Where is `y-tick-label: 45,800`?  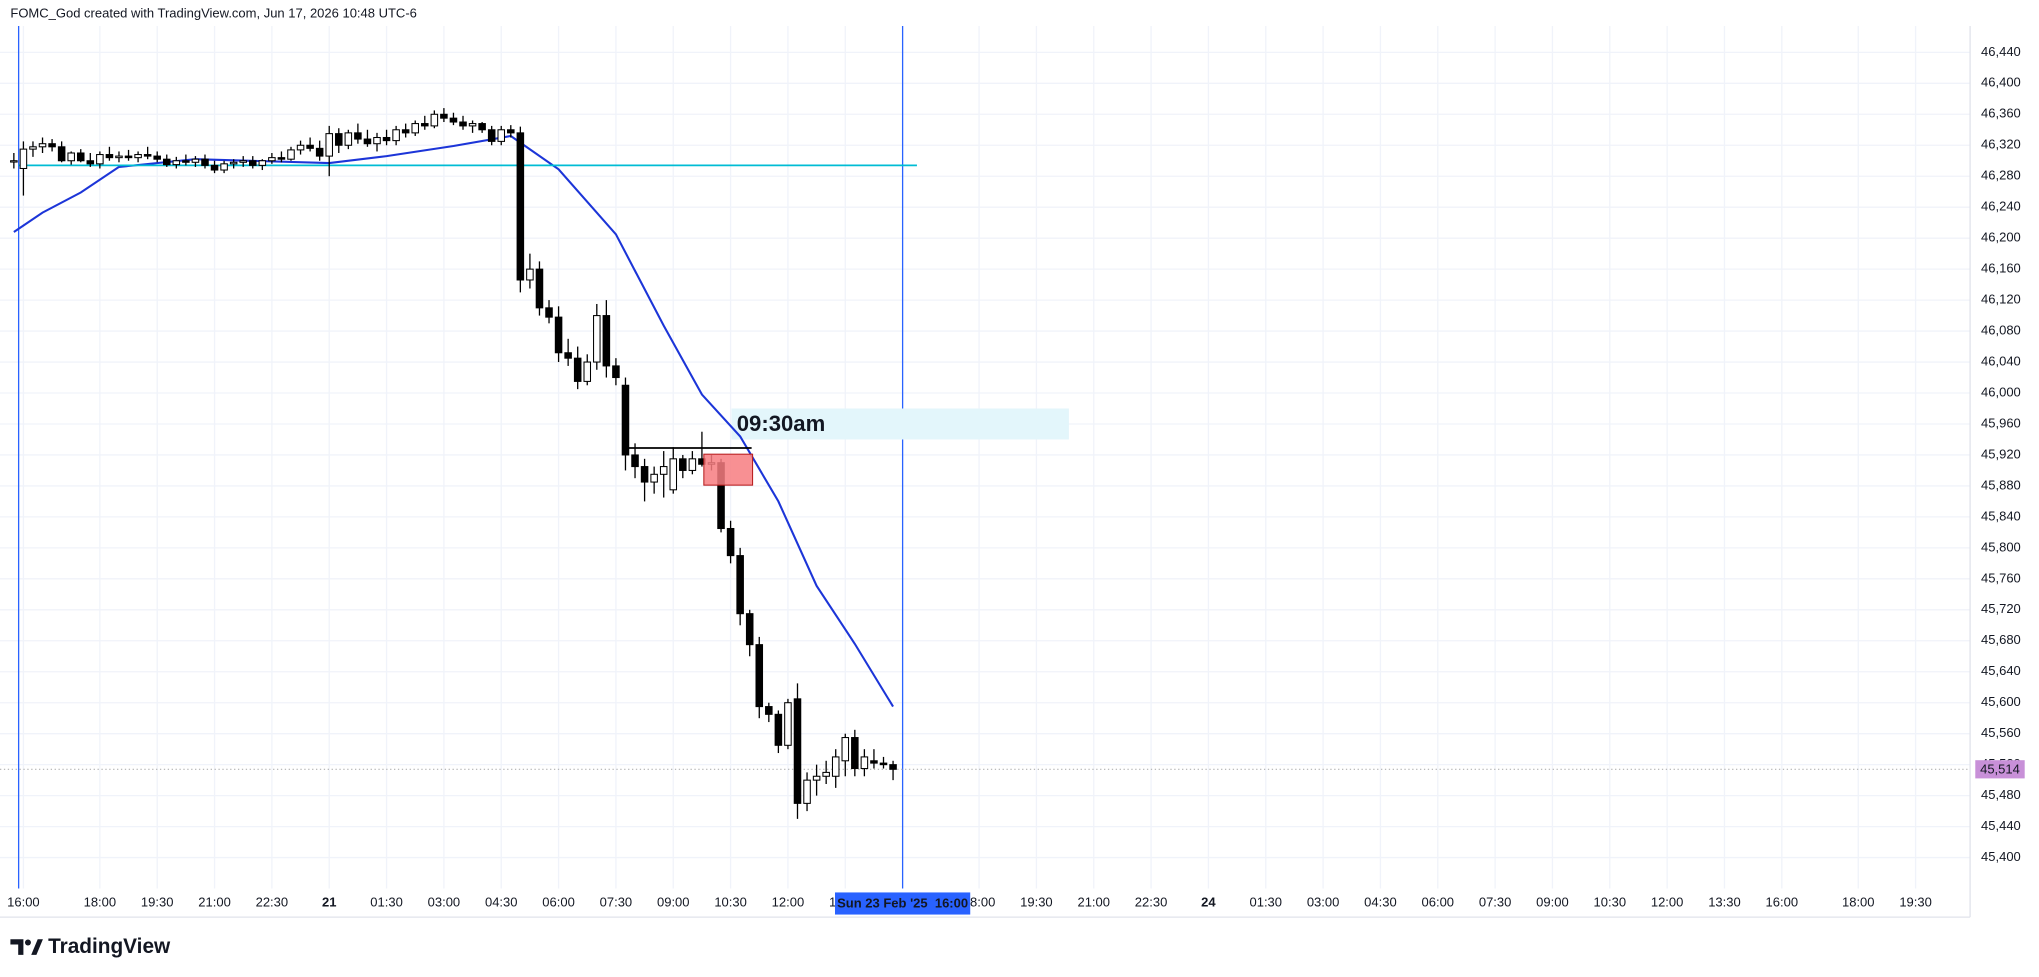
y-tick-label: 45,800 is located at coordinates (2001, 546).